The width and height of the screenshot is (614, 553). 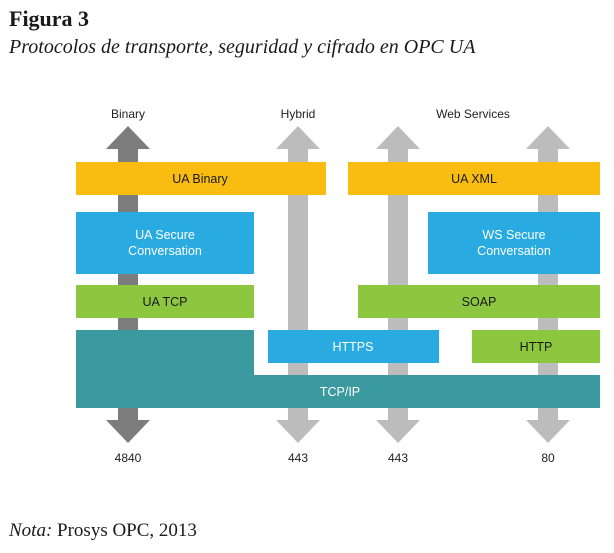 What do you see at coordinates (128, 458) in the screenshot?
I see `port-4840: 4840` at bounding box center [128, 458].